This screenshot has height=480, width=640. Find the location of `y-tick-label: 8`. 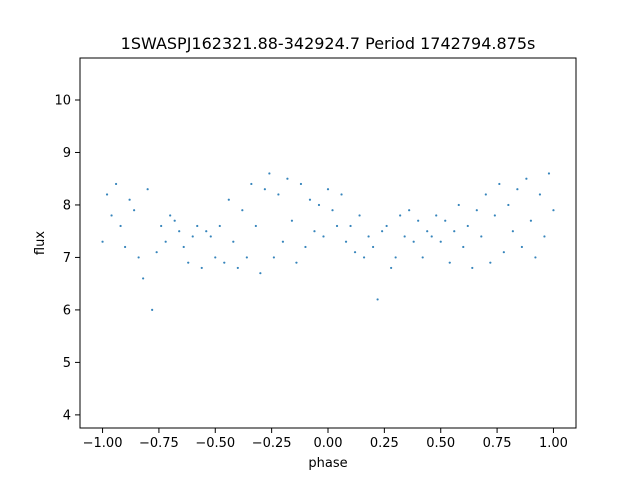

y-tick-label: 8 is located at coordinates (67, 205).